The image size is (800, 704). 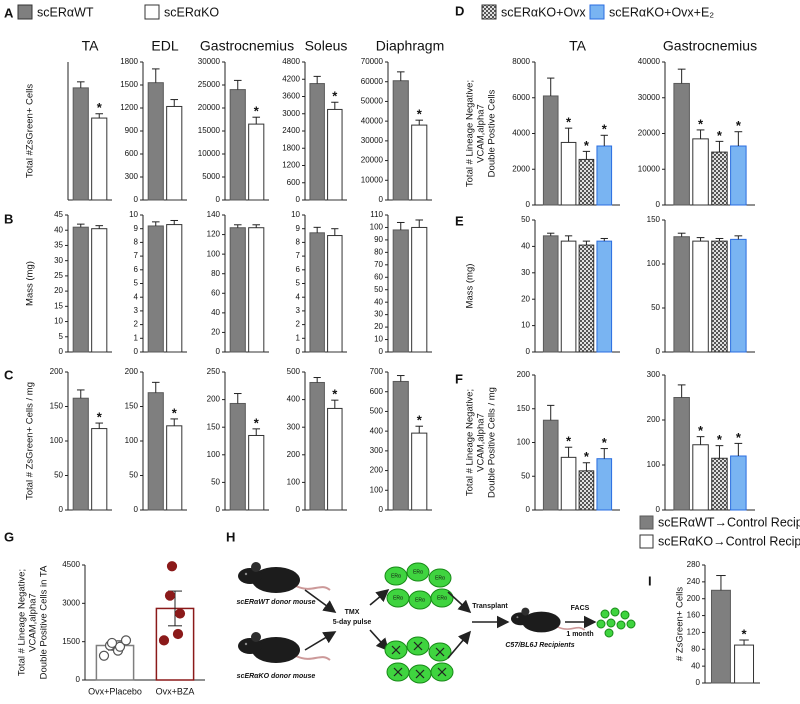 What do you see at coordinates (294, 426) in the screenshot?
I see `y-tick-label: 300` at bounding box center [294, 426].